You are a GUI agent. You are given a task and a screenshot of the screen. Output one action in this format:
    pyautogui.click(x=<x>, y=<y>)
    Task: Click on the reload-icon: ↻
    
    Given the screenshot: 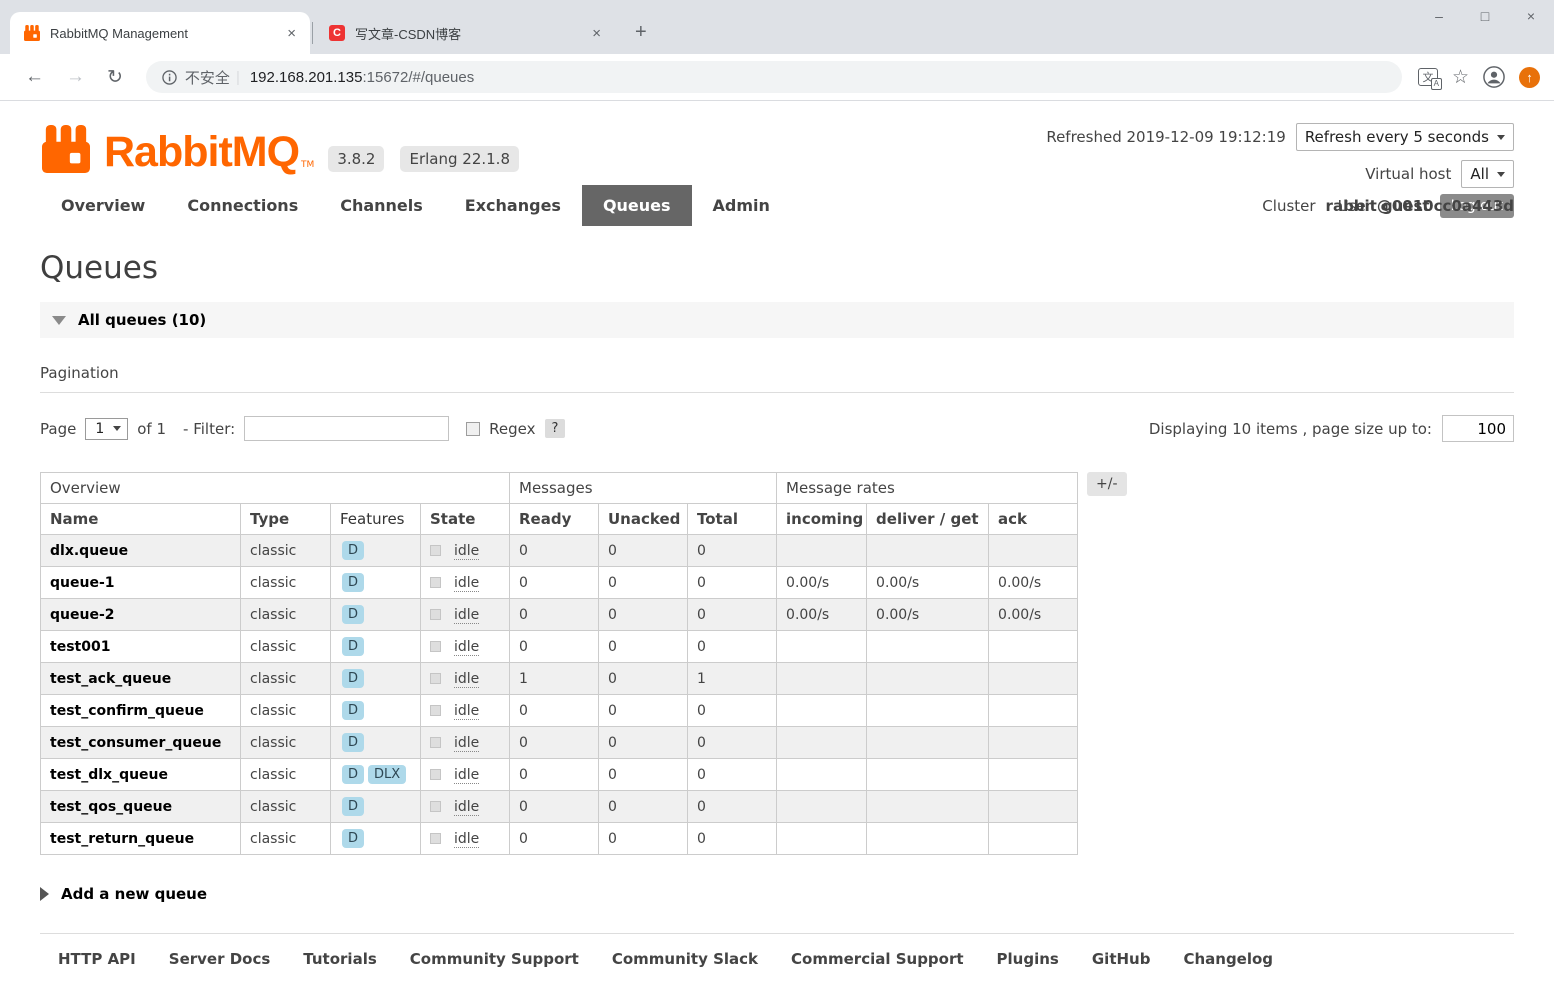 What is the action you would take?
    pyautogui.click(x=115, y=77)
    